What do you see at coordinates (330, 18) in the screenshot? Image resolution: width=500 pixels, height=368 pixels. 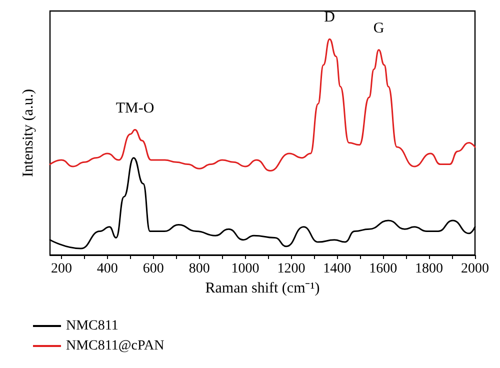 I see `annotation: D` at bounding box center [330, 18].